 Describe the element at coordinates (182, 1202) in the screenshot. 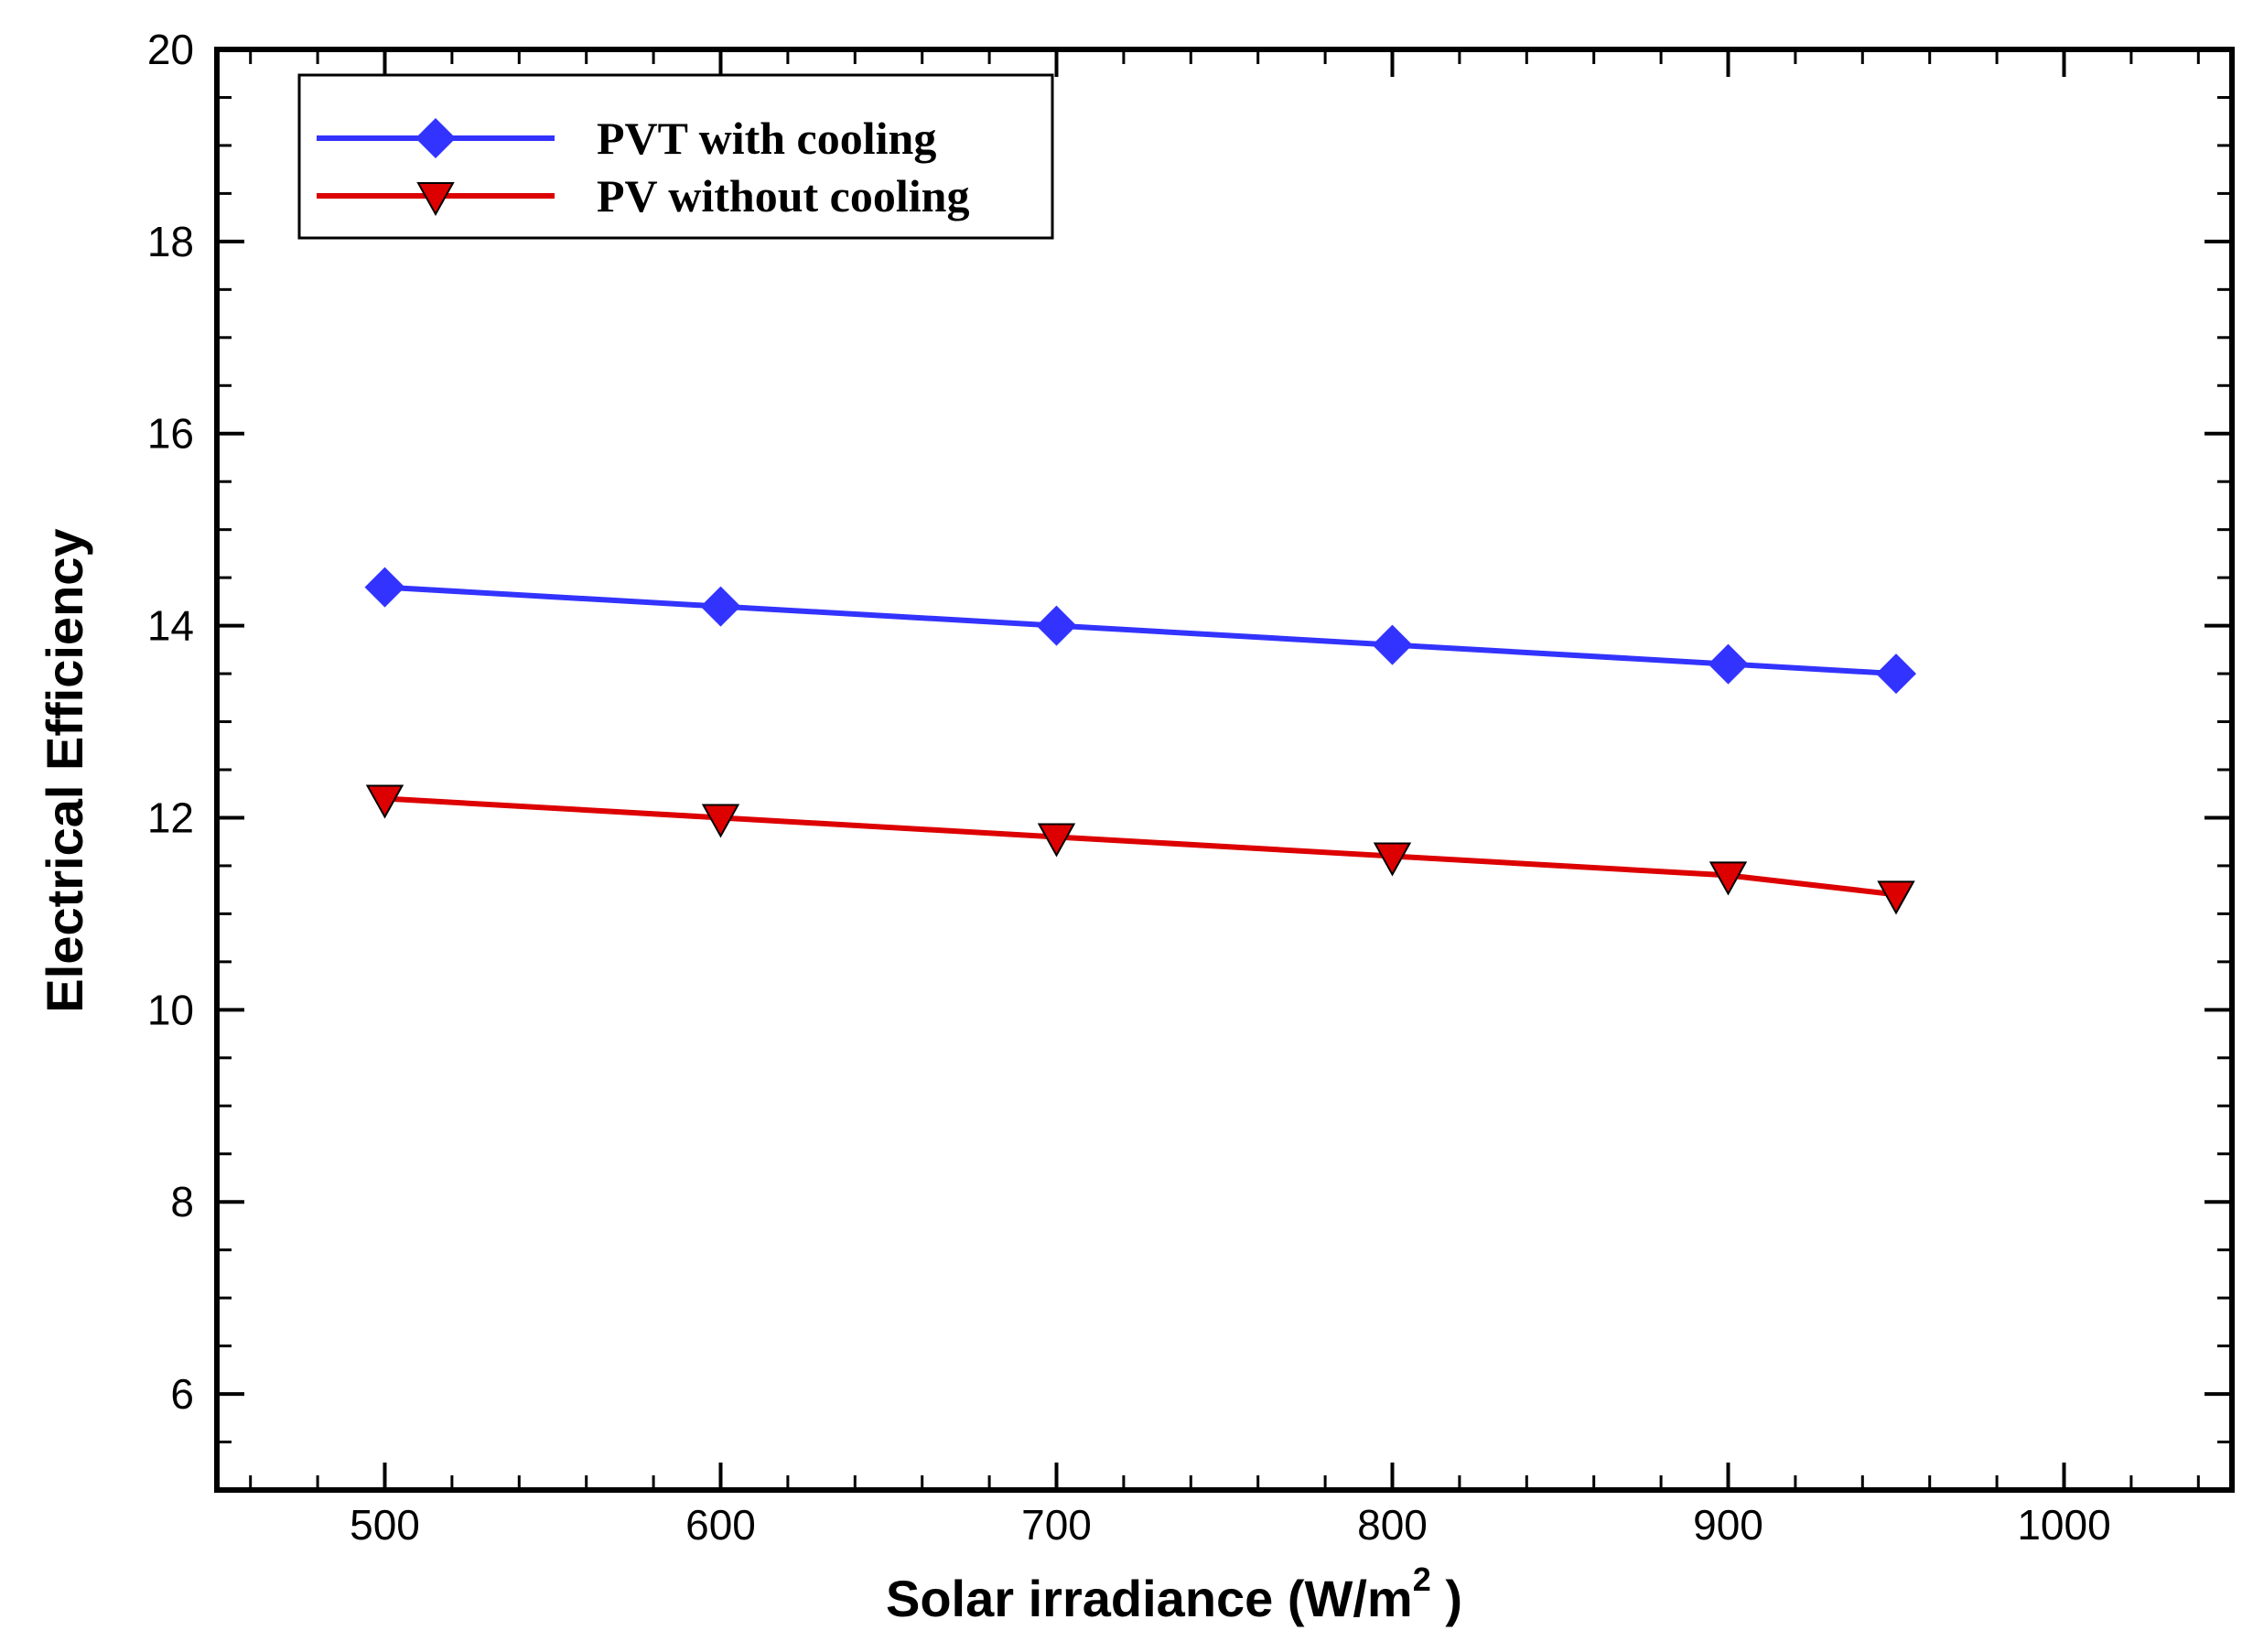

I see `y-tick-label: 8` at that location.